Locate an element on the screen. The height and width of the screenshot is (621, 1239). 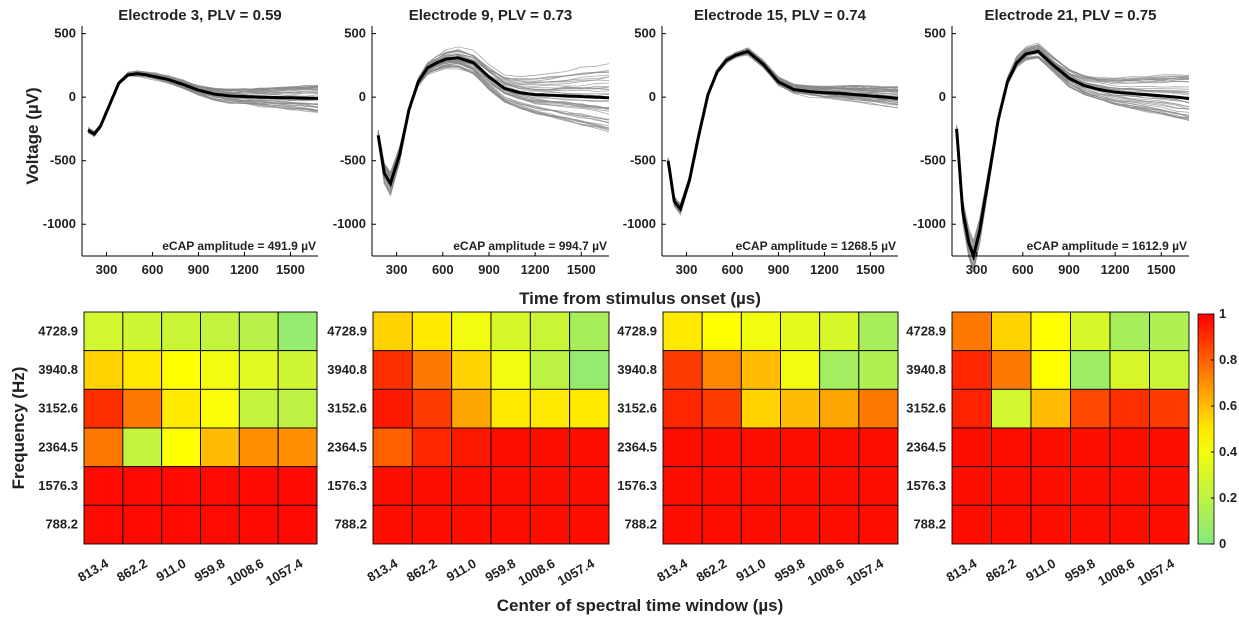
window-center-tick-label: 911.0 is located at coordinates (461, 570).